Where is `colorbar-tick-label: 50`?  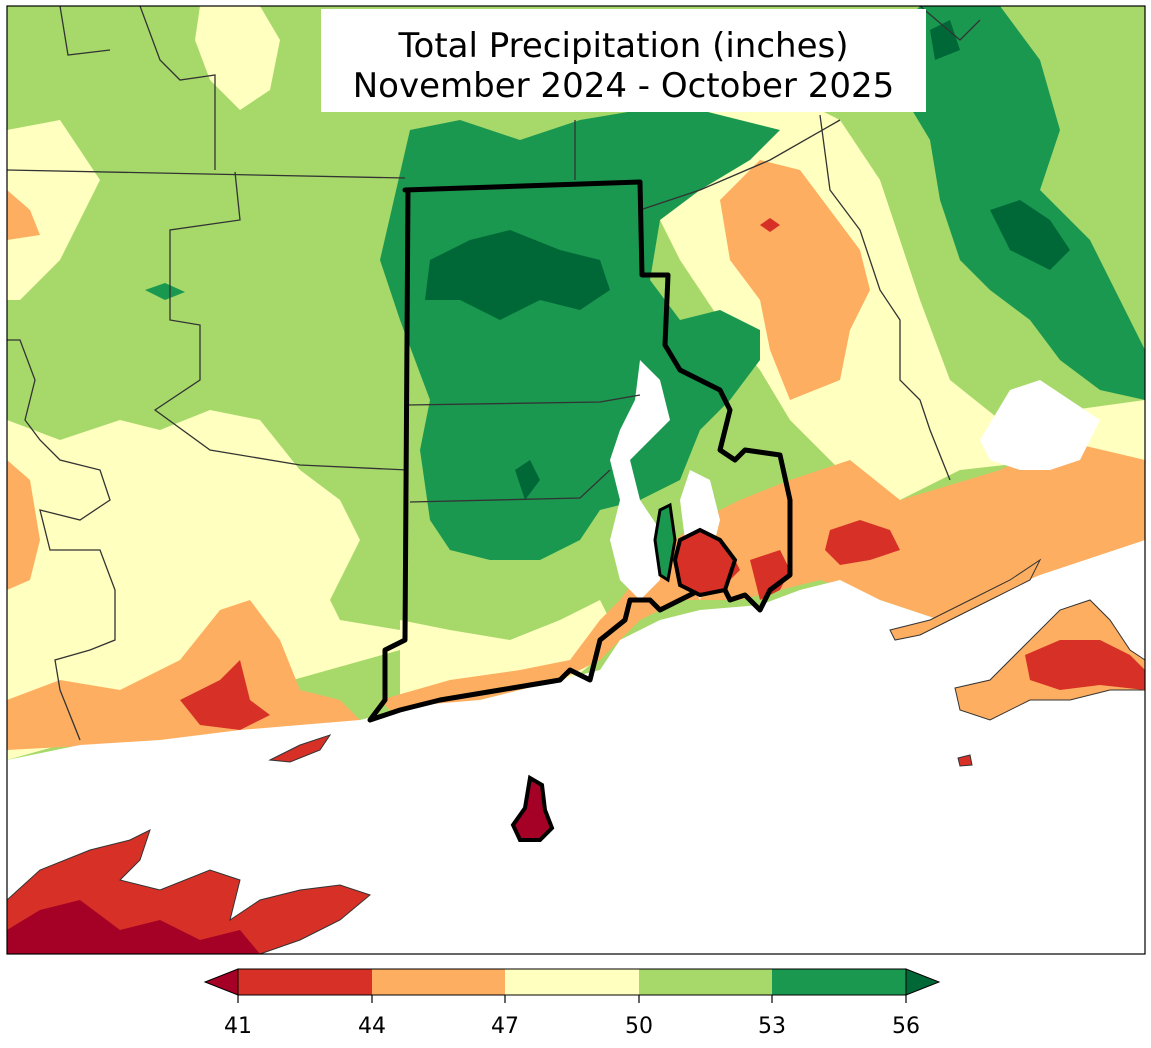 colorbar-tick-label: 50 is located at coordinates (639, 1026).